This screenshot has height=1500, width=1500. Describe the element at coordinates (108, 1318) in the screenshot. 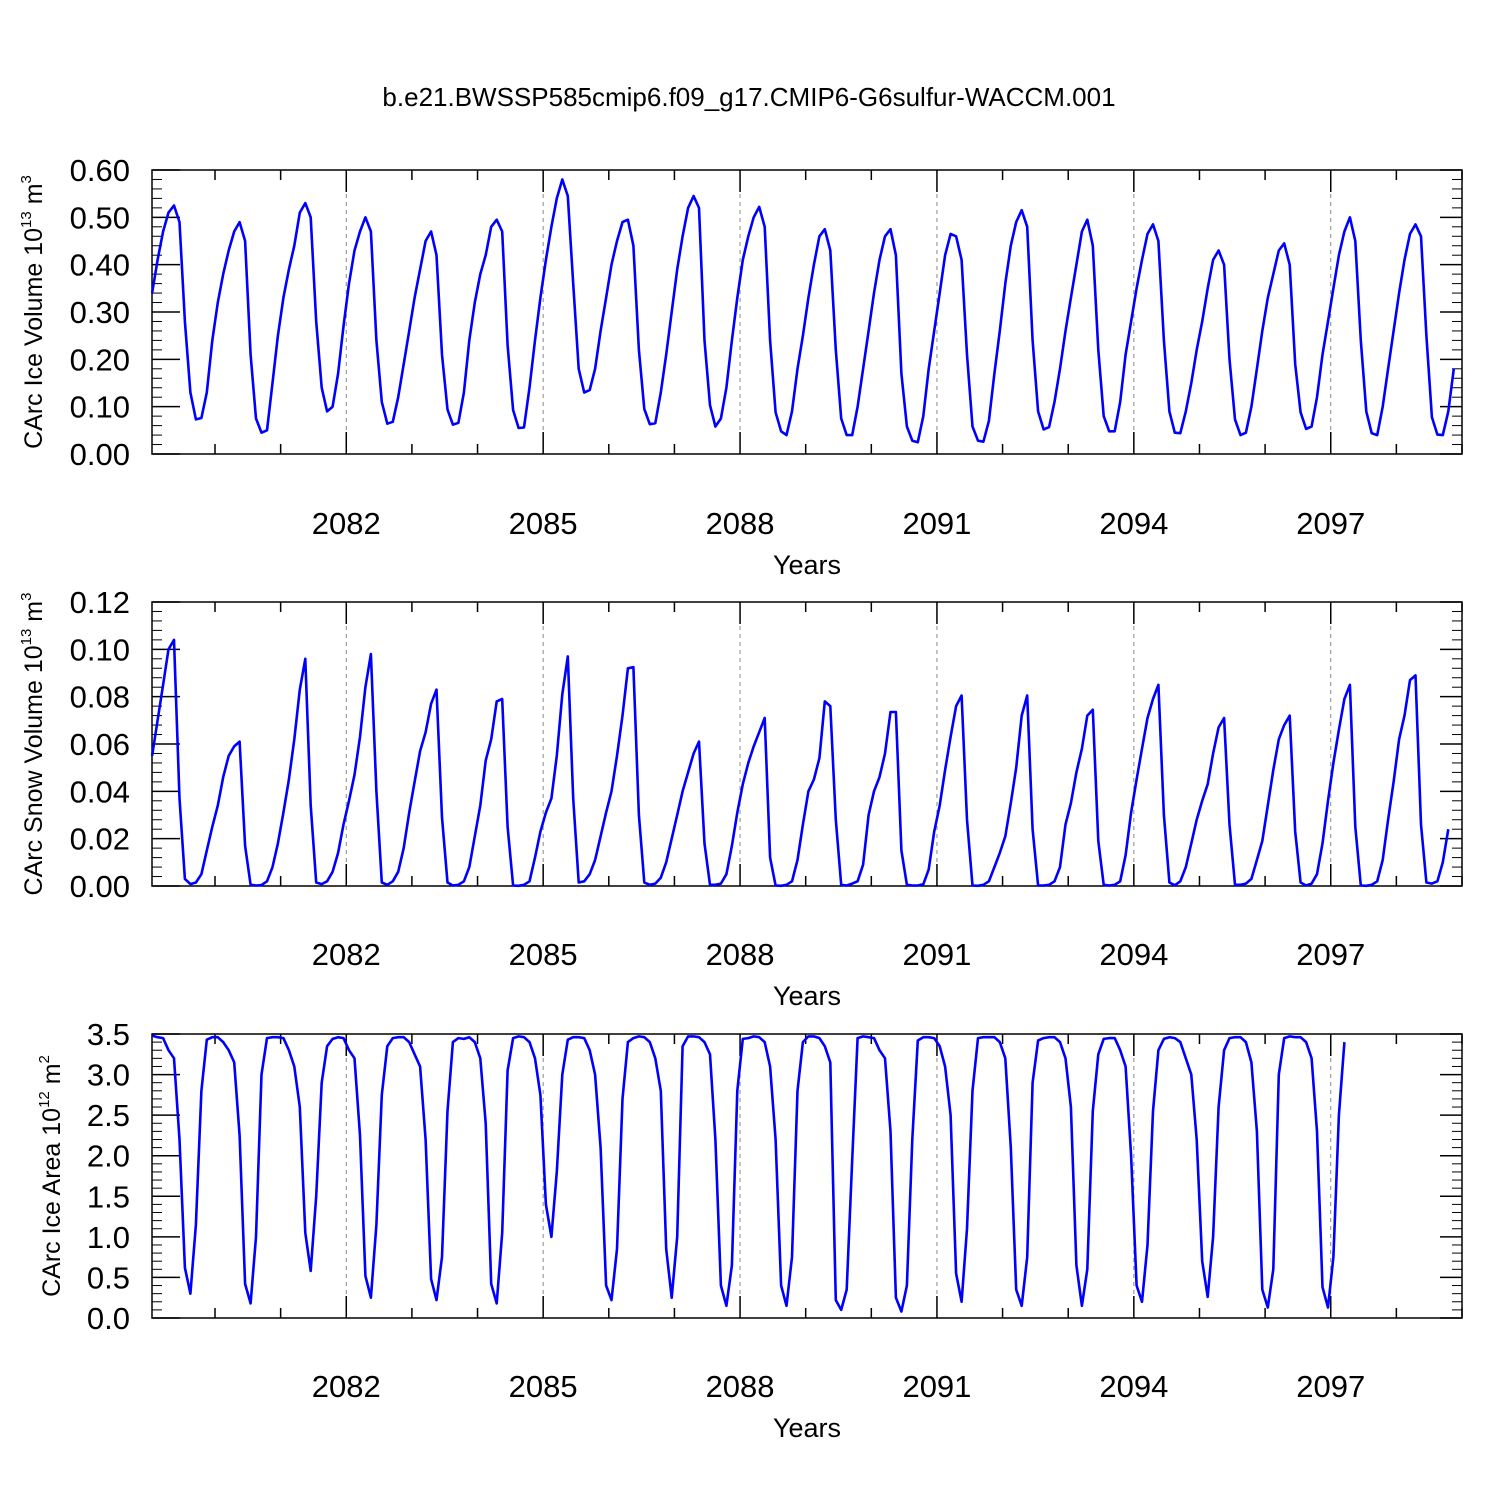

I see `y-tick-label: 0.0` at that location.